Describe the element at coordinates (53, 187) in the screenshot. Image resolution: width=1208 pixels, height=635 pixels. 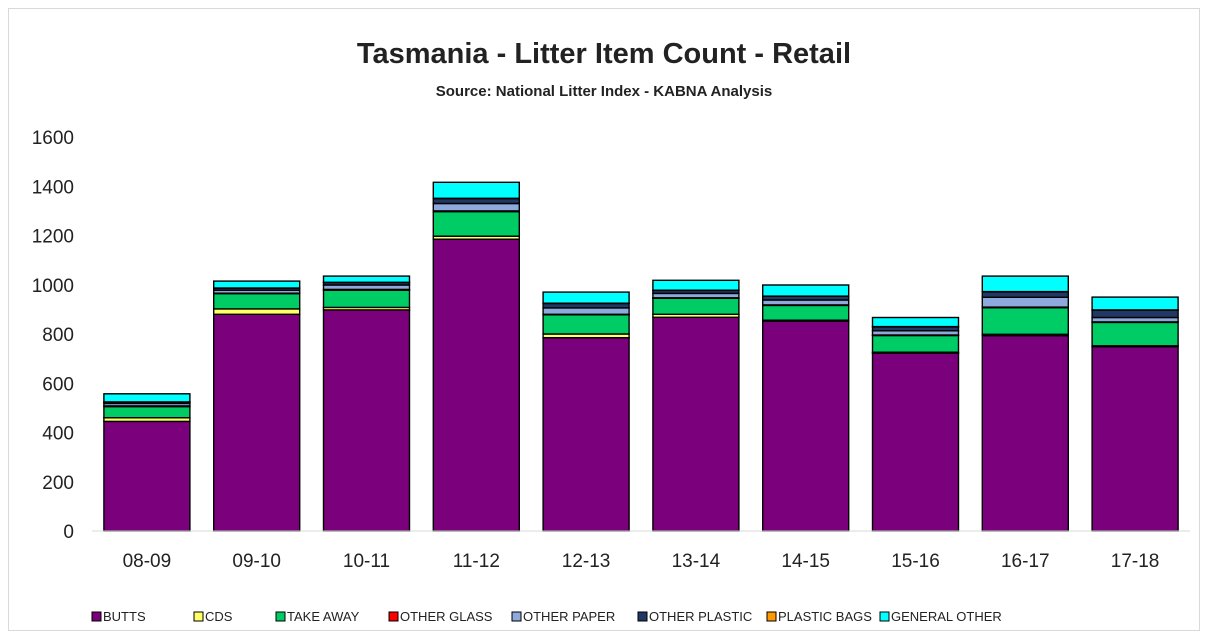
I see `y-tick-label: 1400` at that location.